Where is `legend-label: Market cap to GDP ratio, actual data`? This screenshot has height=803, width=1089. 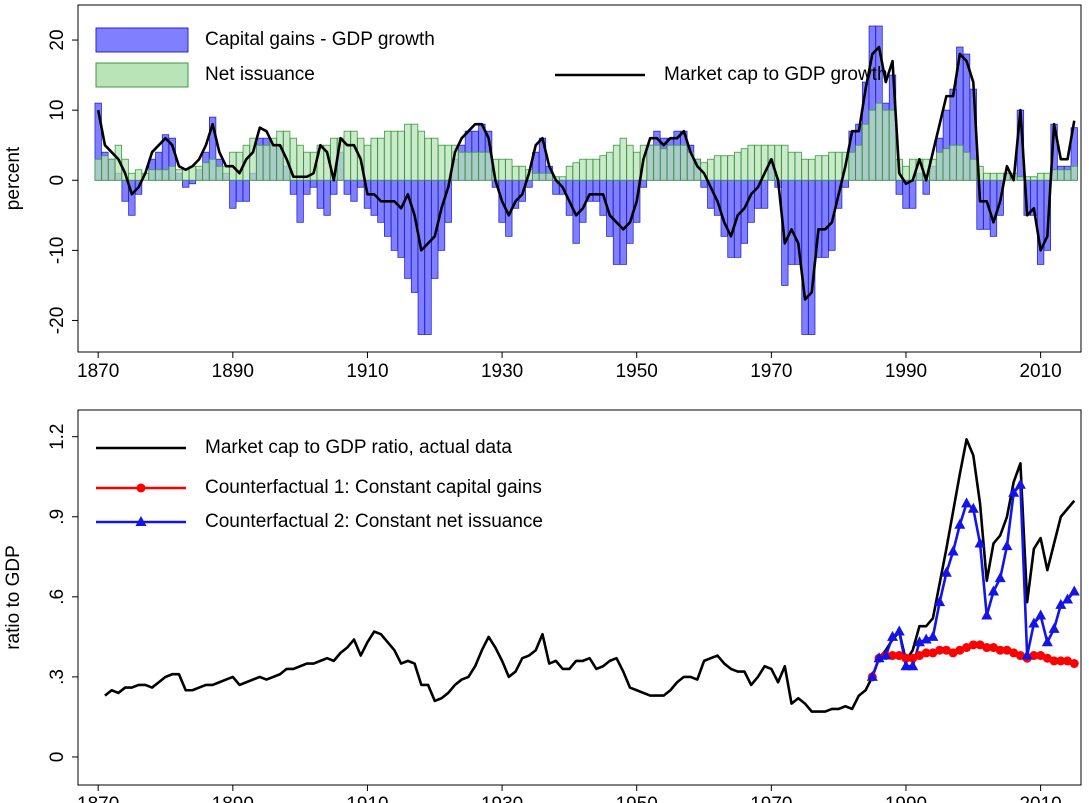
legend-label: Market cap to GDP ratio, actual data is located at coordinates (358, 447).